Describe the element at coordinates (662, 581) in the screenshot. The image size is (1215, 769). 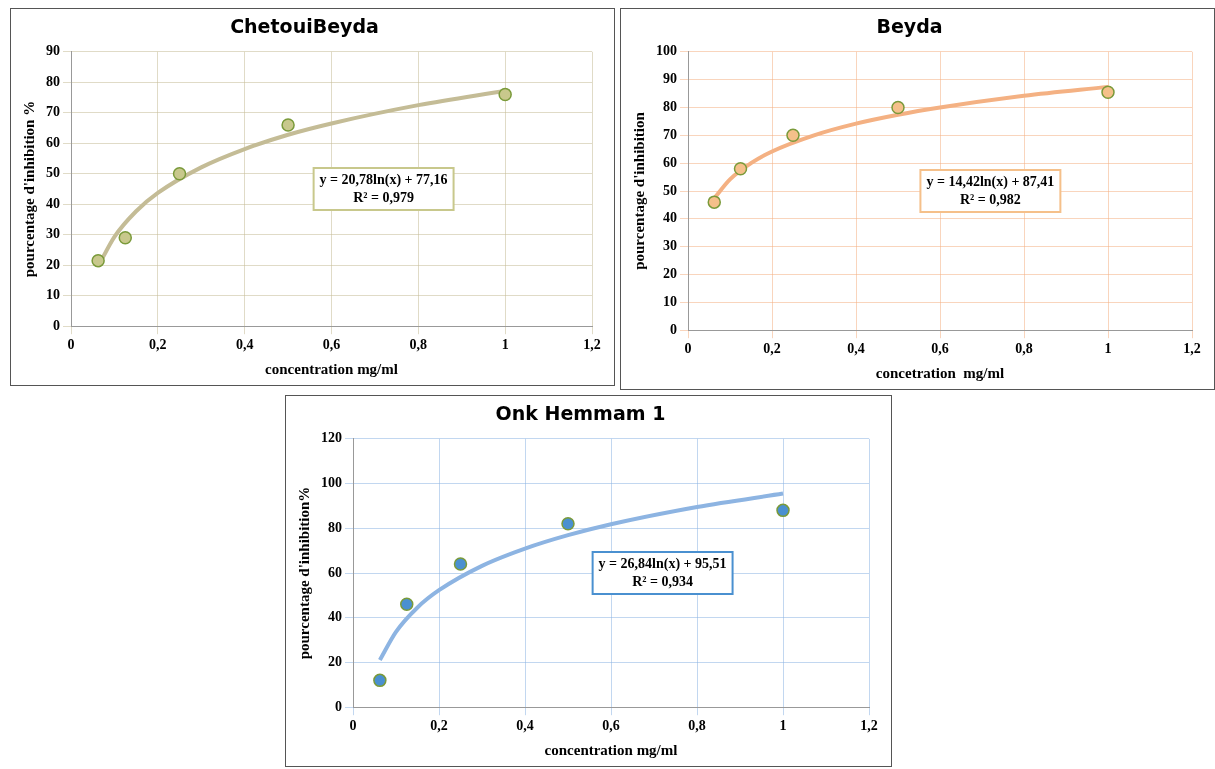
I see `annotation: R² = 0,934` at that location.